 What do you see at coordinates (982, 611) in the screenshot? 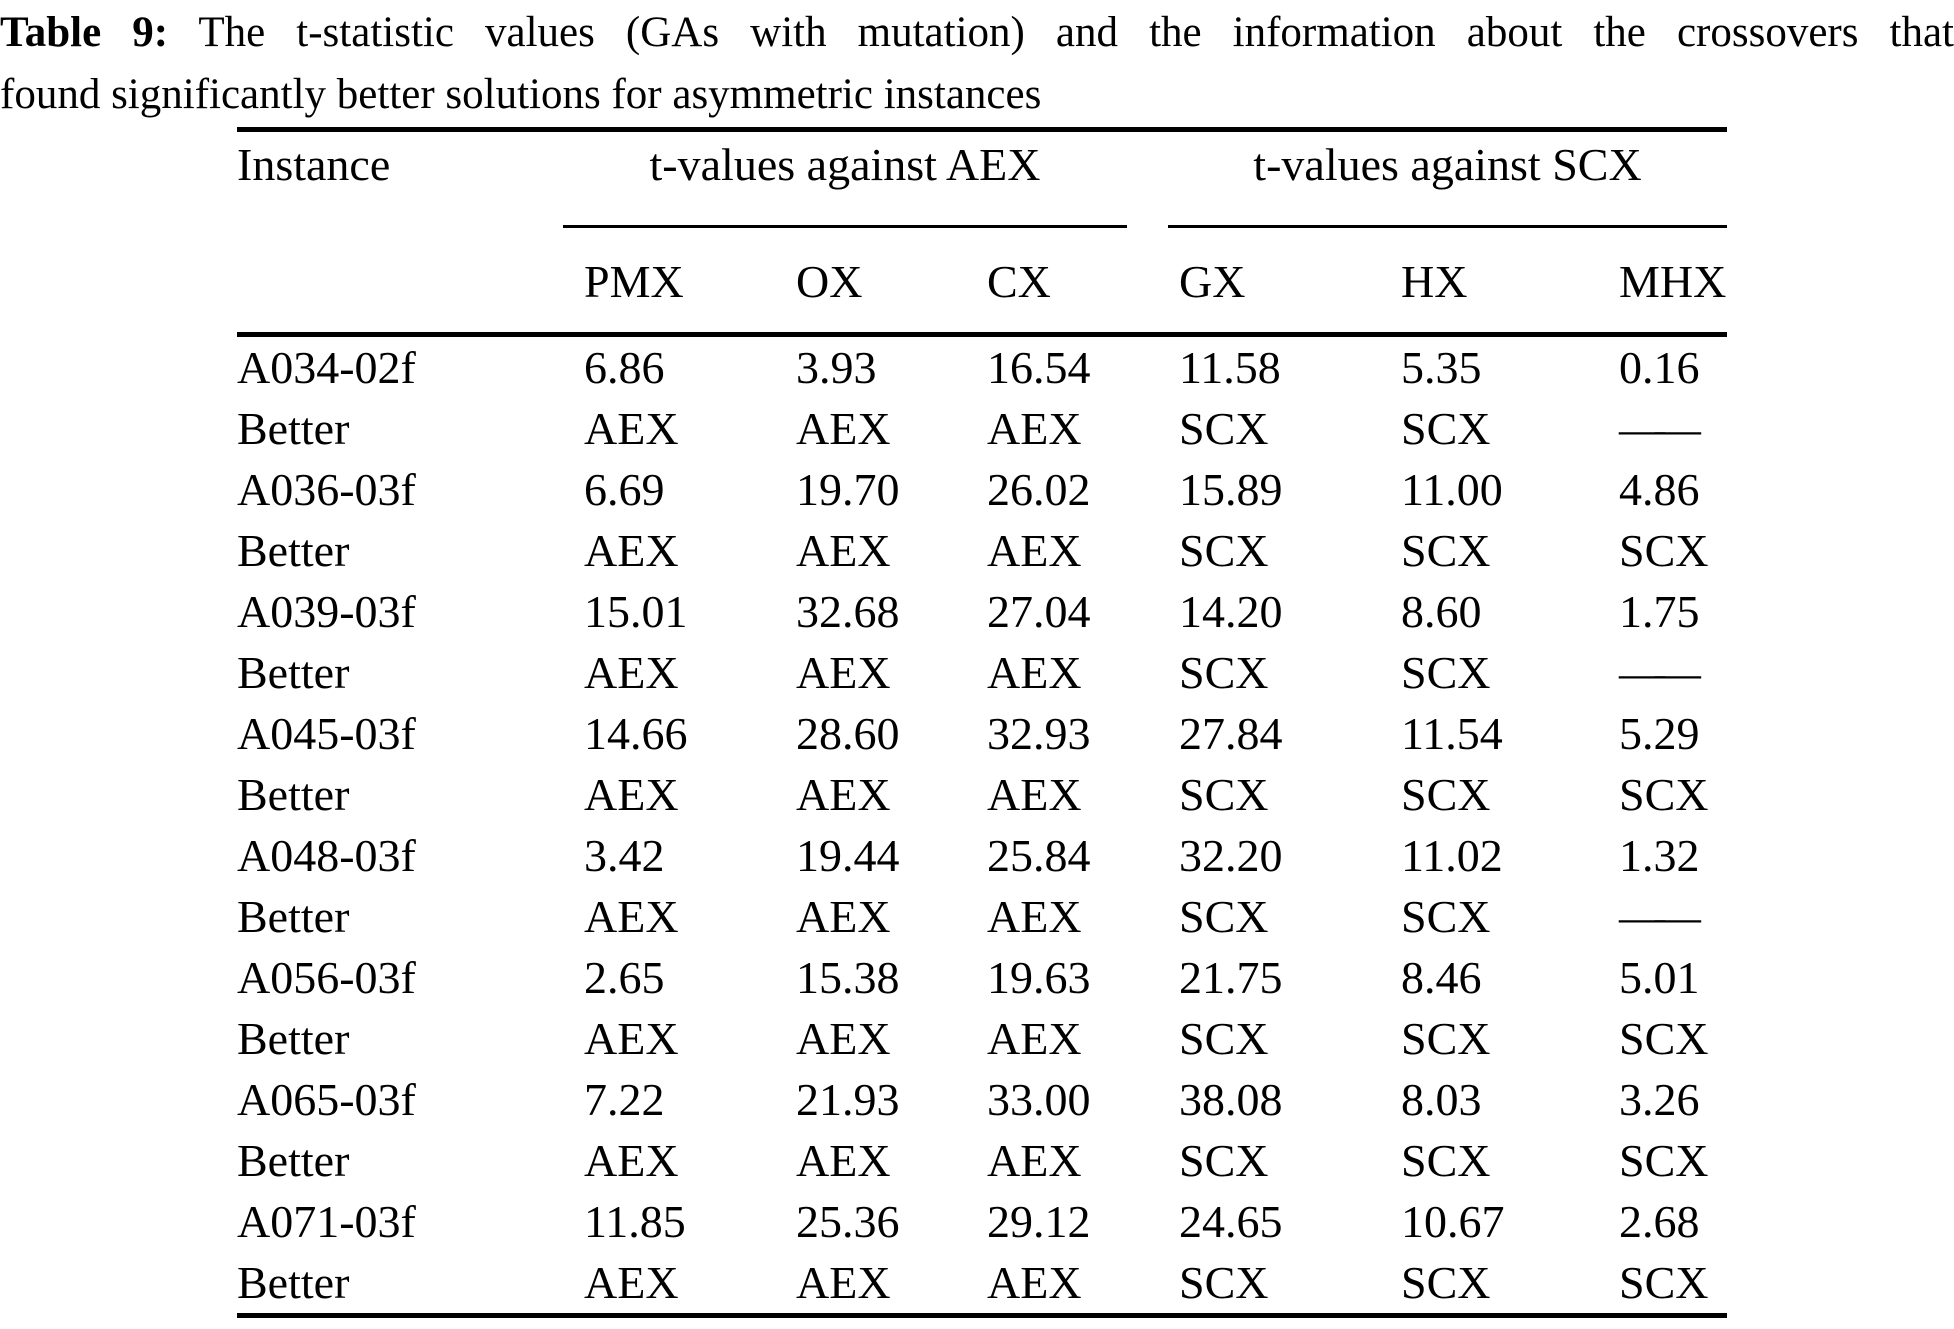
I see `table-row: A039-03f 15.01 32.68 27.04 14.20 8.60 1.75` at bounding box center [982, 611].